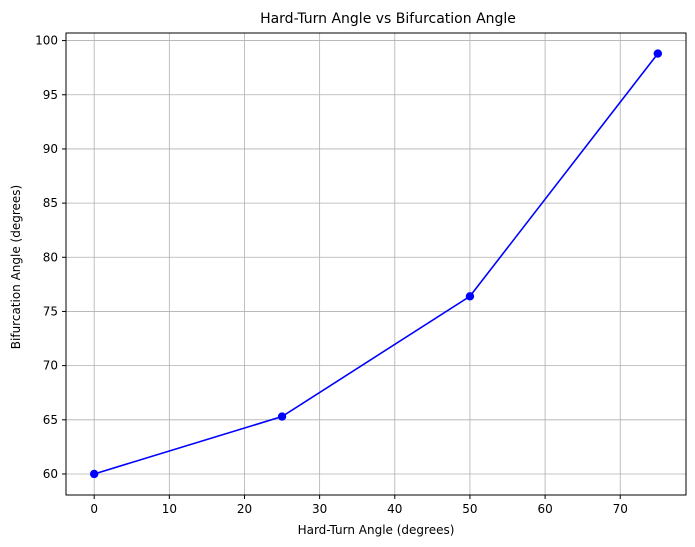 This screenshot has height=547, width=695. I want to click on y-tick-label: 70, so click(50, 366).